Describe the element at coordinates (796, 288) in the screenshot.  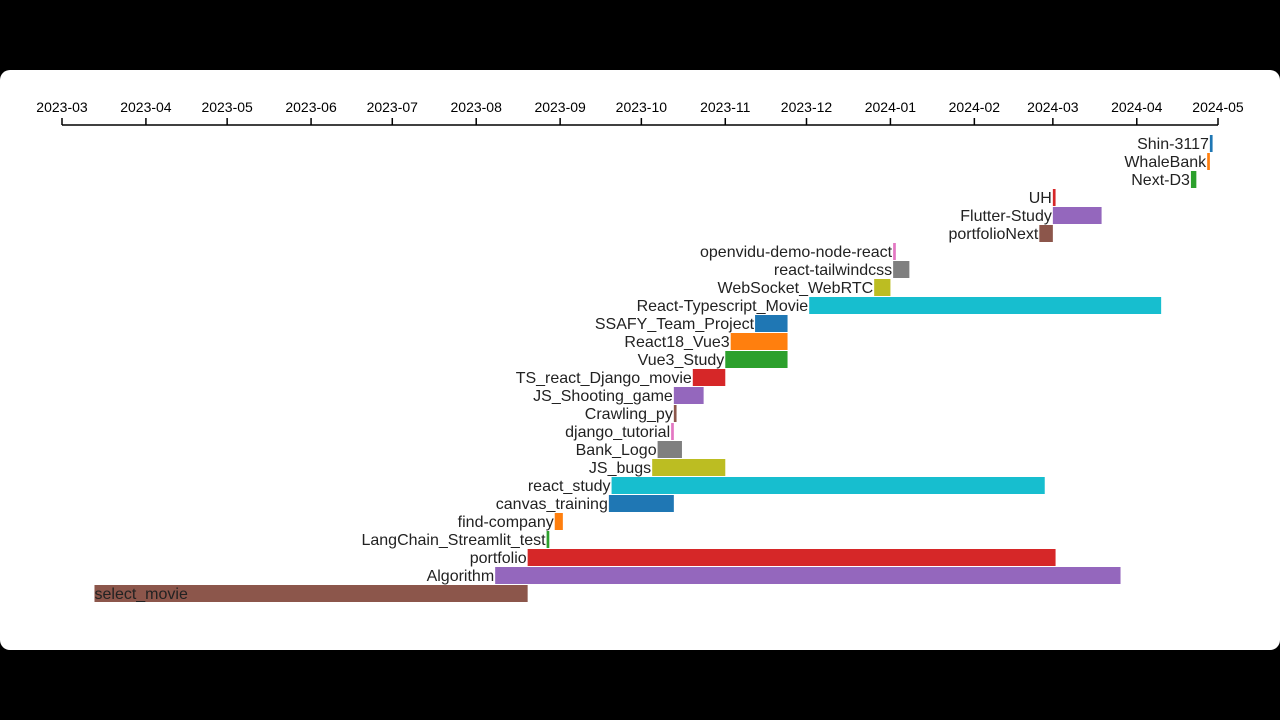
I see `task-label: WebSocket_WebRTC` at that location.